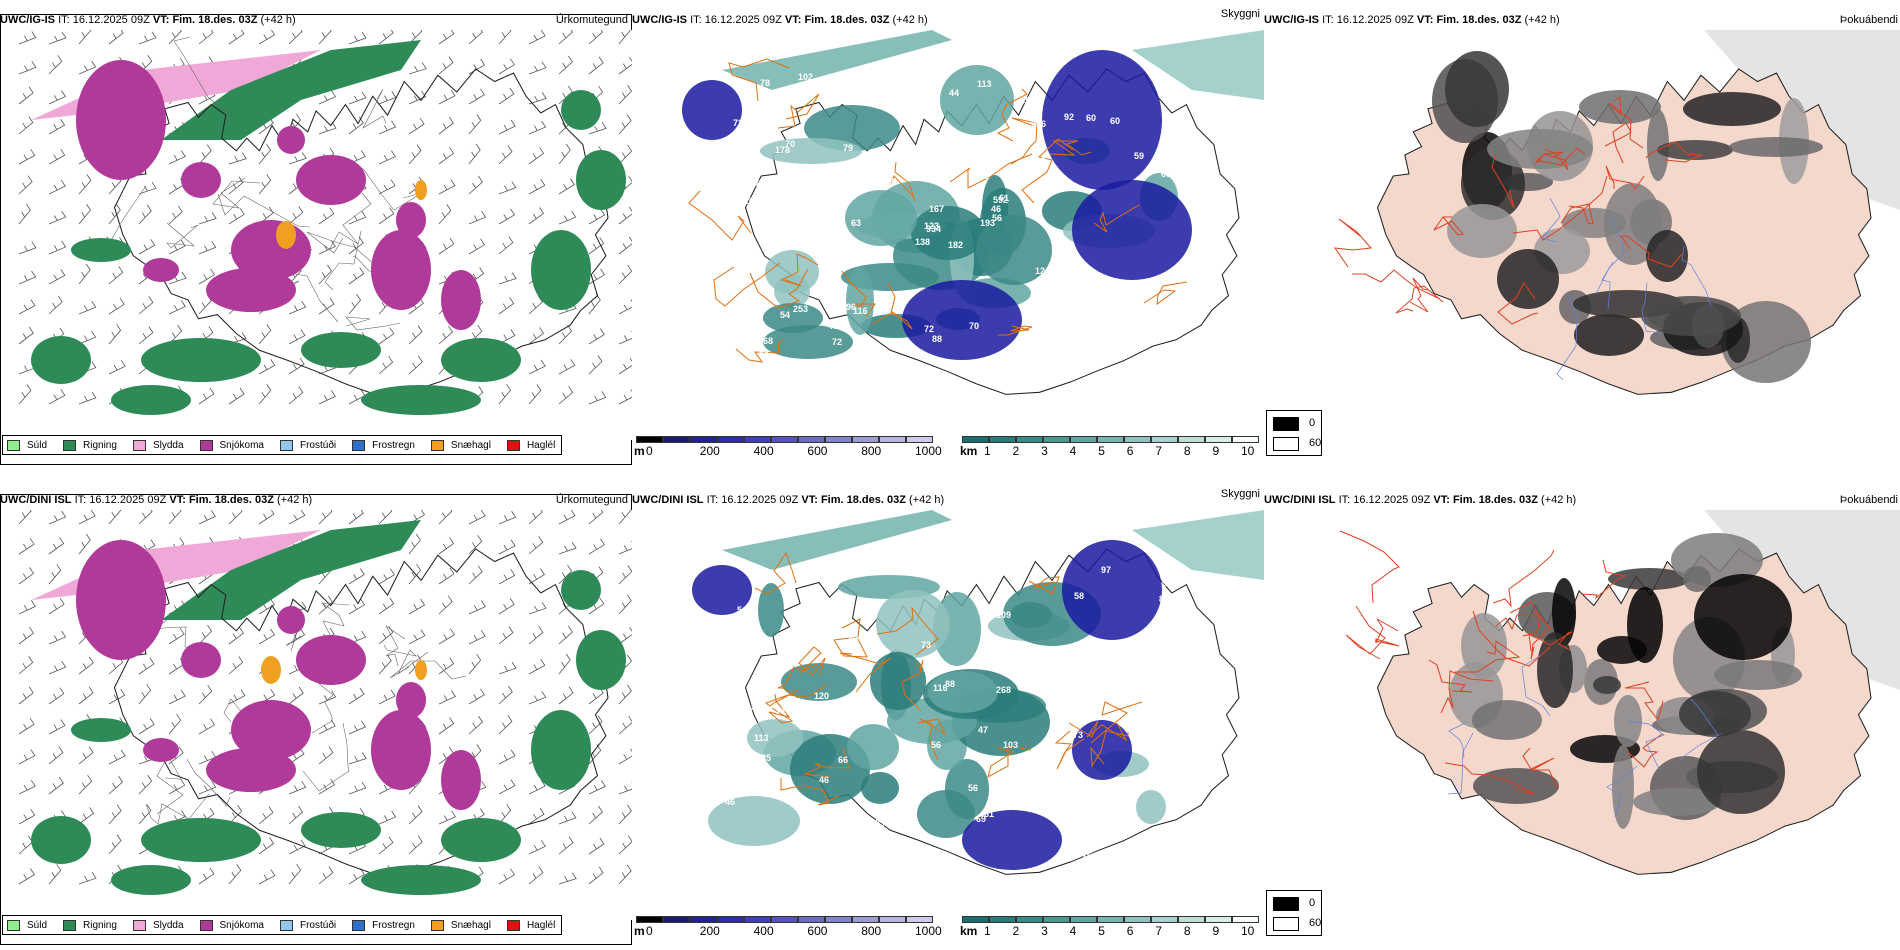 This screenshot has width=1900, height=950. What do you see at coordinates (931, 226) in the screenshot?
I see `visibility-value-label: 123` at bounding box center [931, 226].